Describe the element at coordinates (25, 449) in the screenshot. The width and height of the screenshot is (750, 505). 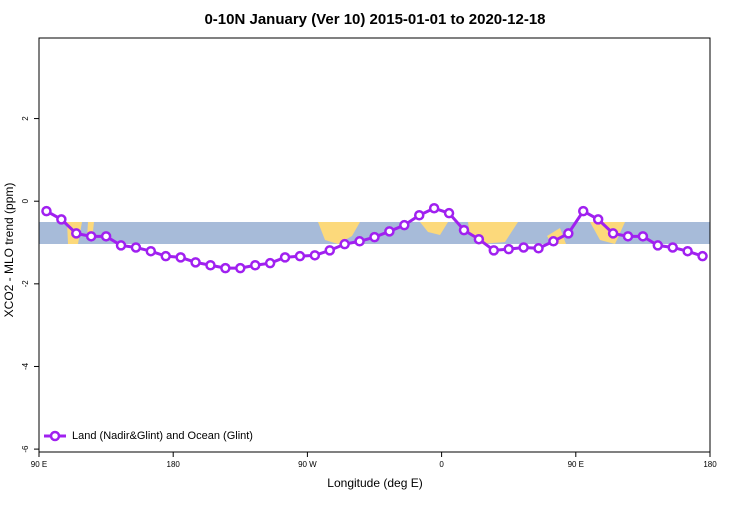
I see `y-tick-label: -6` at that location.